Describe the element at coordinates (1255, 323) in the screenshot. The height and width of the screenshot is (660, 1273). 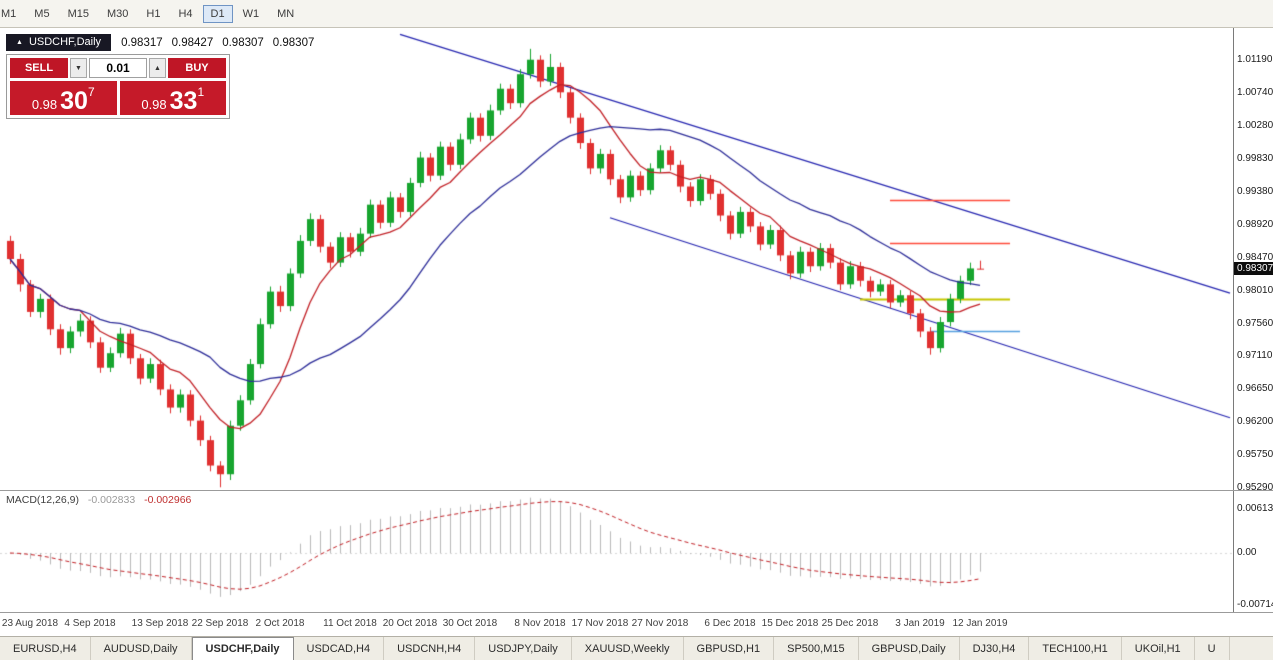
I see `price-label: 0.97560` at that location.